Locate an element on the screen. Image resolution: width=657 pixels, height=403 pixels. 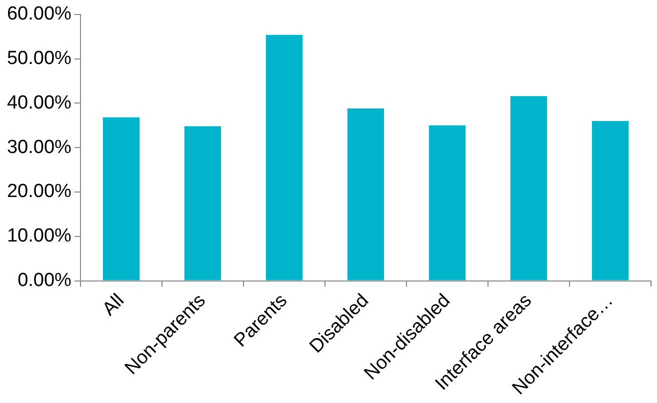
y-tick-label: 10.00% is located at coordinates (39, 236).